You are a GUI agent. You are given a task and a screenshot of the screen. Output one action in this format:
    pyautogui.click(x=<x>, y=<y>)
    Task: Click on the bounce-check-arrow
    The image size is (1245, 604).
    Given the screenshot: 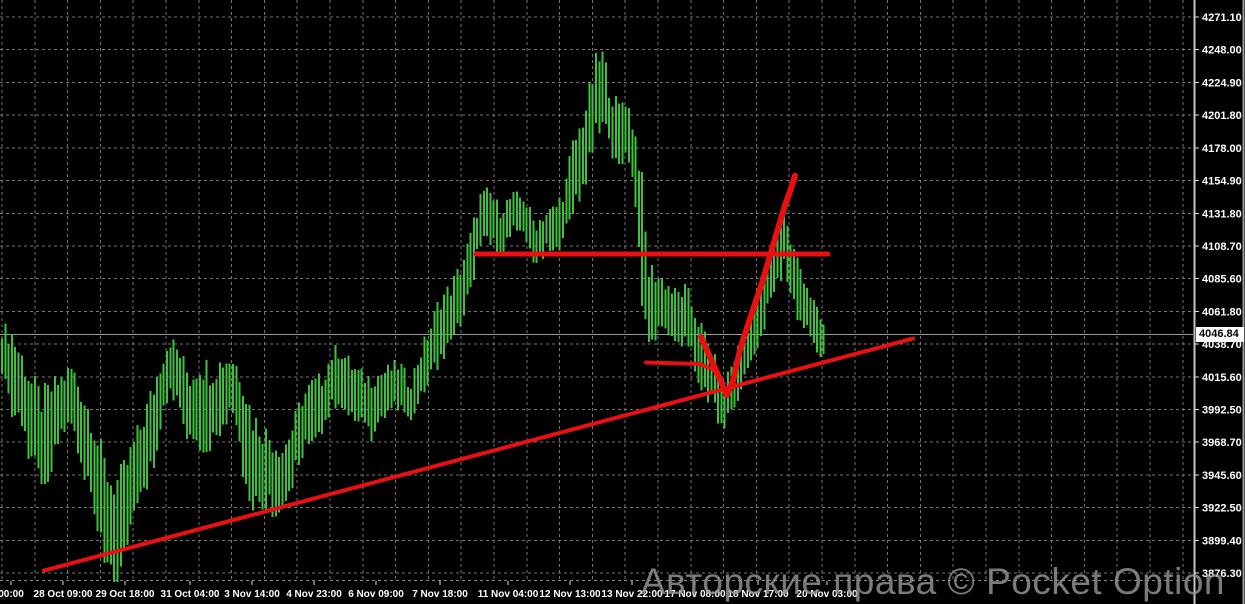 What is the action you would take?
    pyautogui.click(x=748, y=285)
    